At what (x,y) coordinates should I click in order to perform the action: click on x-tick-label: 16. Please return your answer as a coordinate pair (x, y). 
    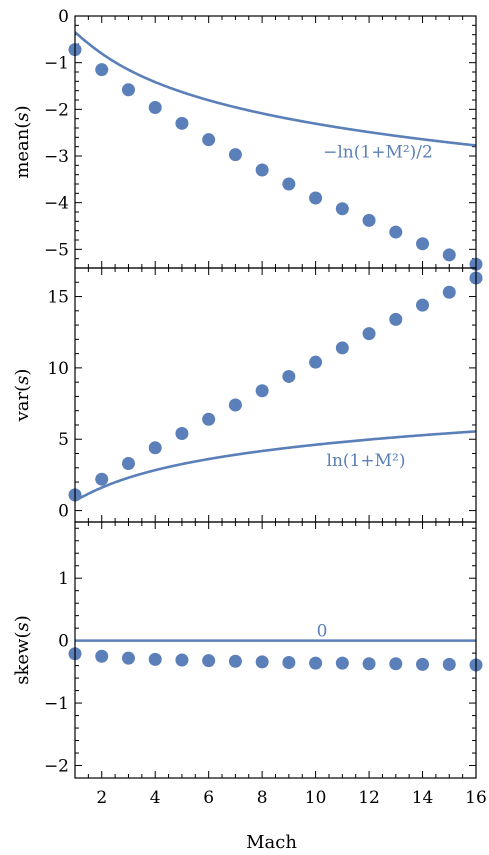
    Looking at the image, I should click on (476, 798).